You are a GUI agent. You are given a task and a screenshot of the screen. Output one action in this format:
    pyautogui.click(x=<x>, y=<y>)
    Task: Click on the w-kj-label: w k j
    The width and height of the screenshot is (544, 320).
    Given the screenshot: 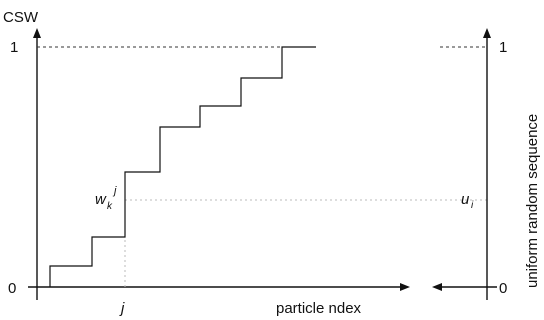 What is the action you would take?
    pyautogui.click(x=106, y=198)
    